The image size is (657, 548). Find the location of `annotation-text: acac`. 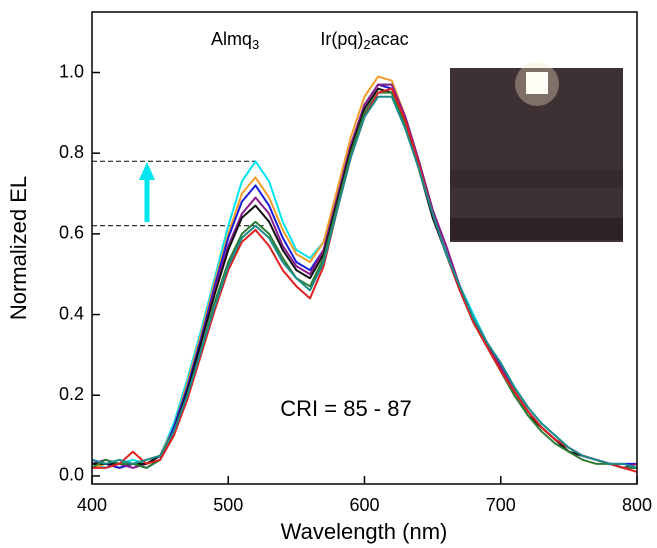

annotation-text: acac is located at coordinates (390, 39).